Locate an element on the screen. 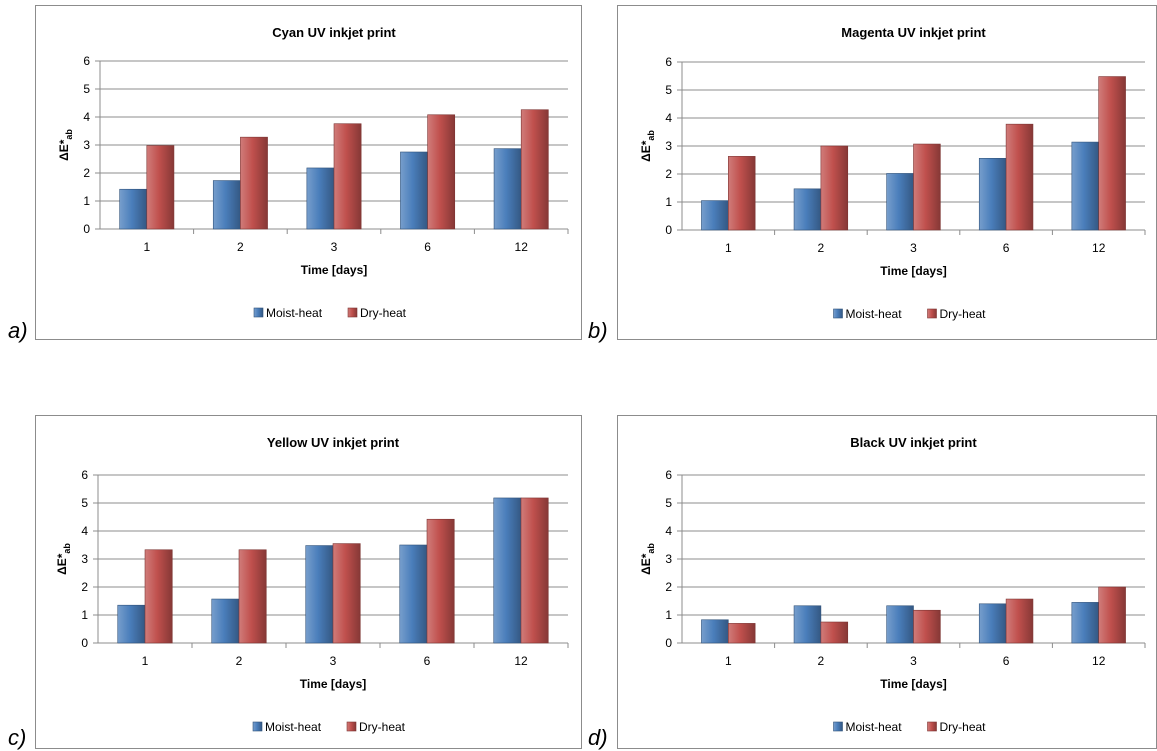  x-tick-label: 12 is located at coordinates (522, 247).